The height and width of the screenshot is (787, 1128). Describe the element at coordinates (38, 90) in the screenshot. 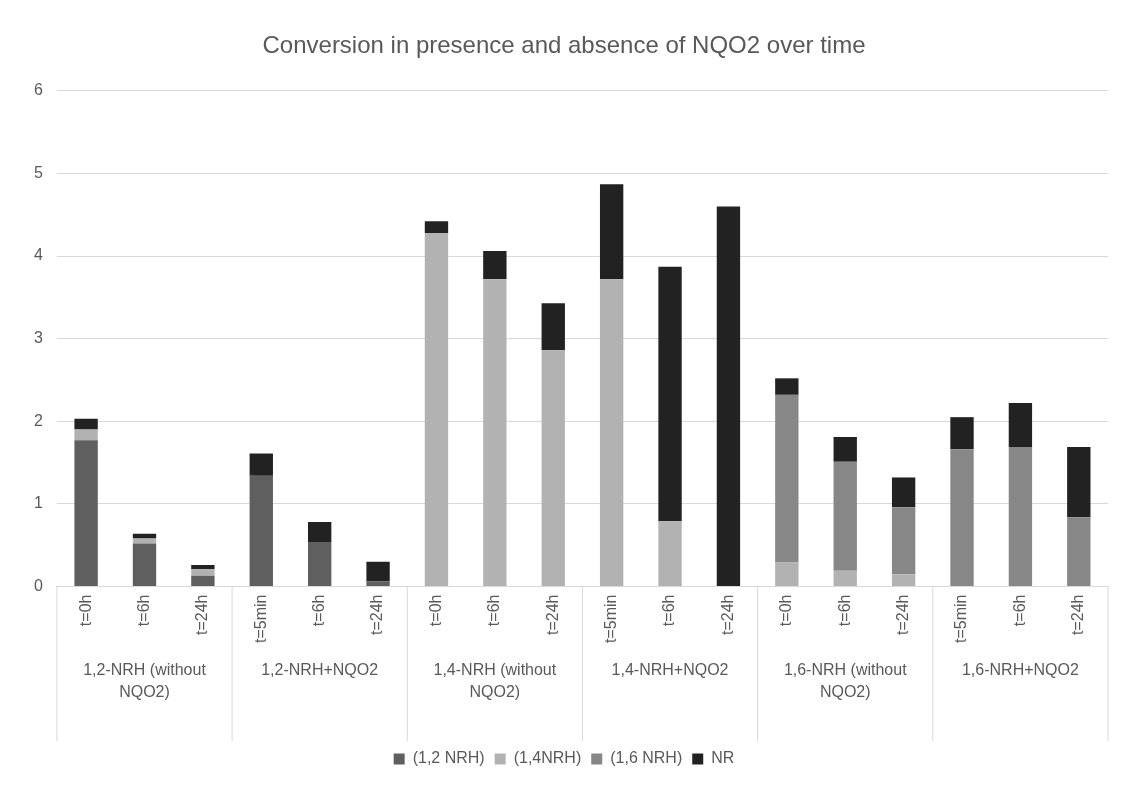

I see `y-tick-label: 6` at that location.